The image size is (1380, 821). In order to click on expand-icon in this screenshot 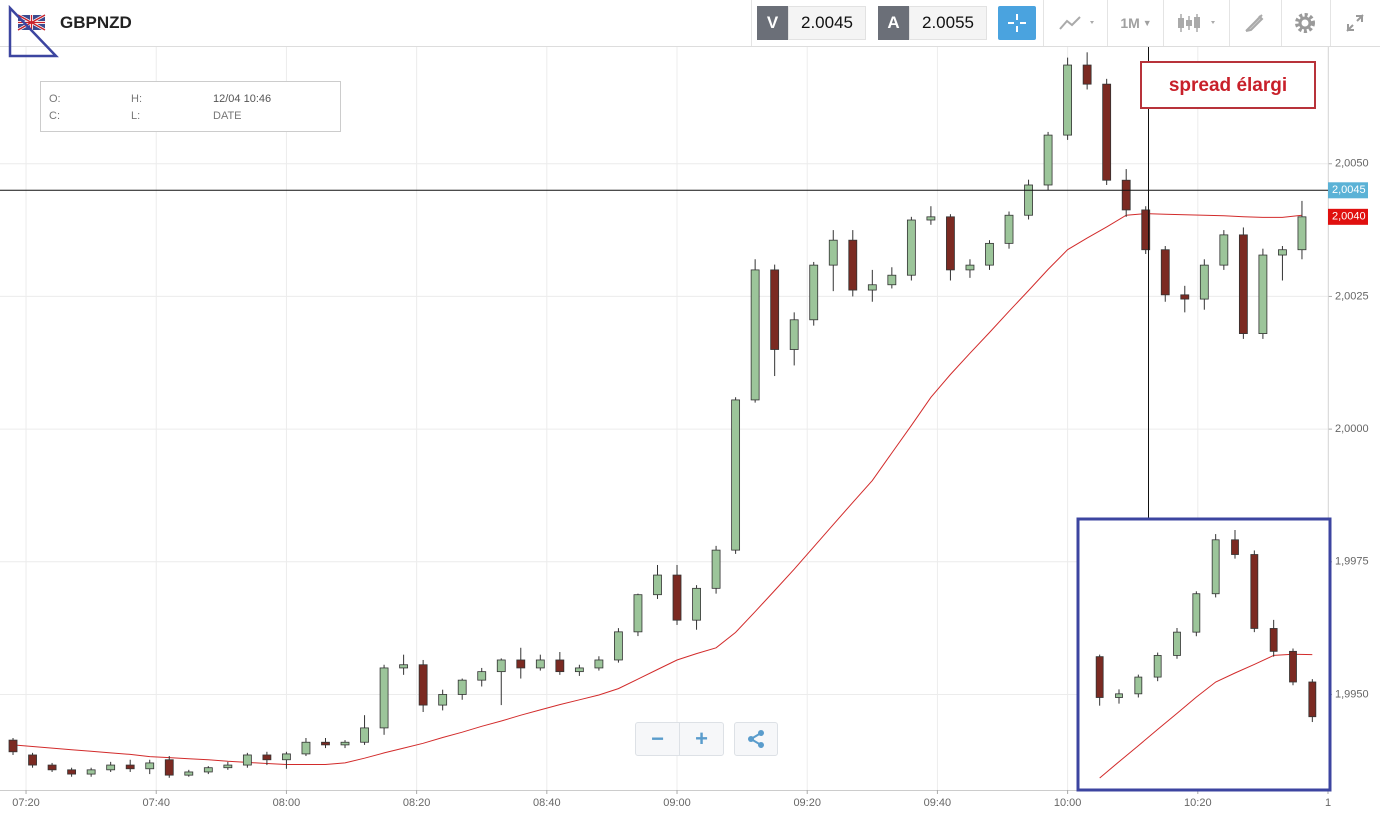, I will do `click(1355, 23)`.